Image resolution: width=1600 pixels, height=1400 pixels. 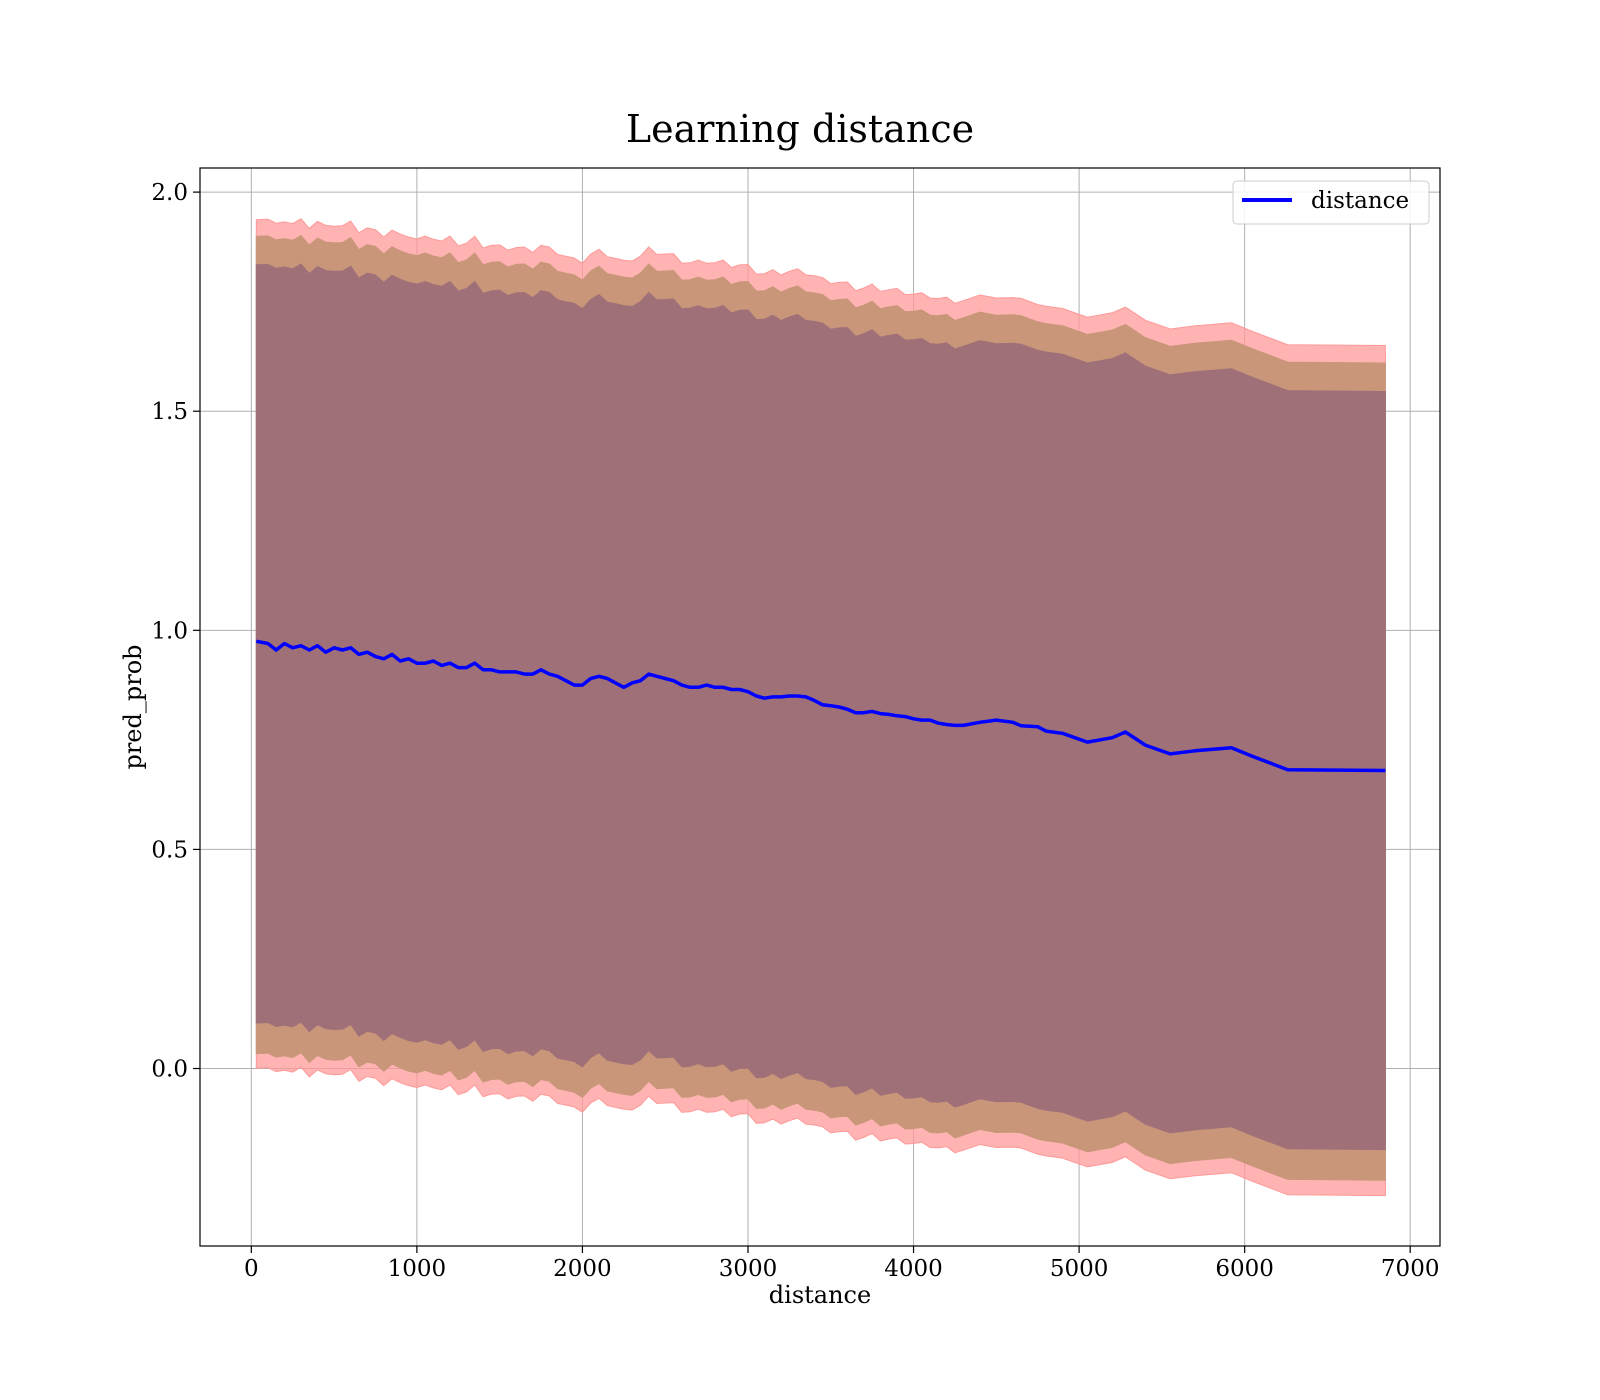 I want to click on y-tick-label-3: 1.5, so click(x=169, y=412).